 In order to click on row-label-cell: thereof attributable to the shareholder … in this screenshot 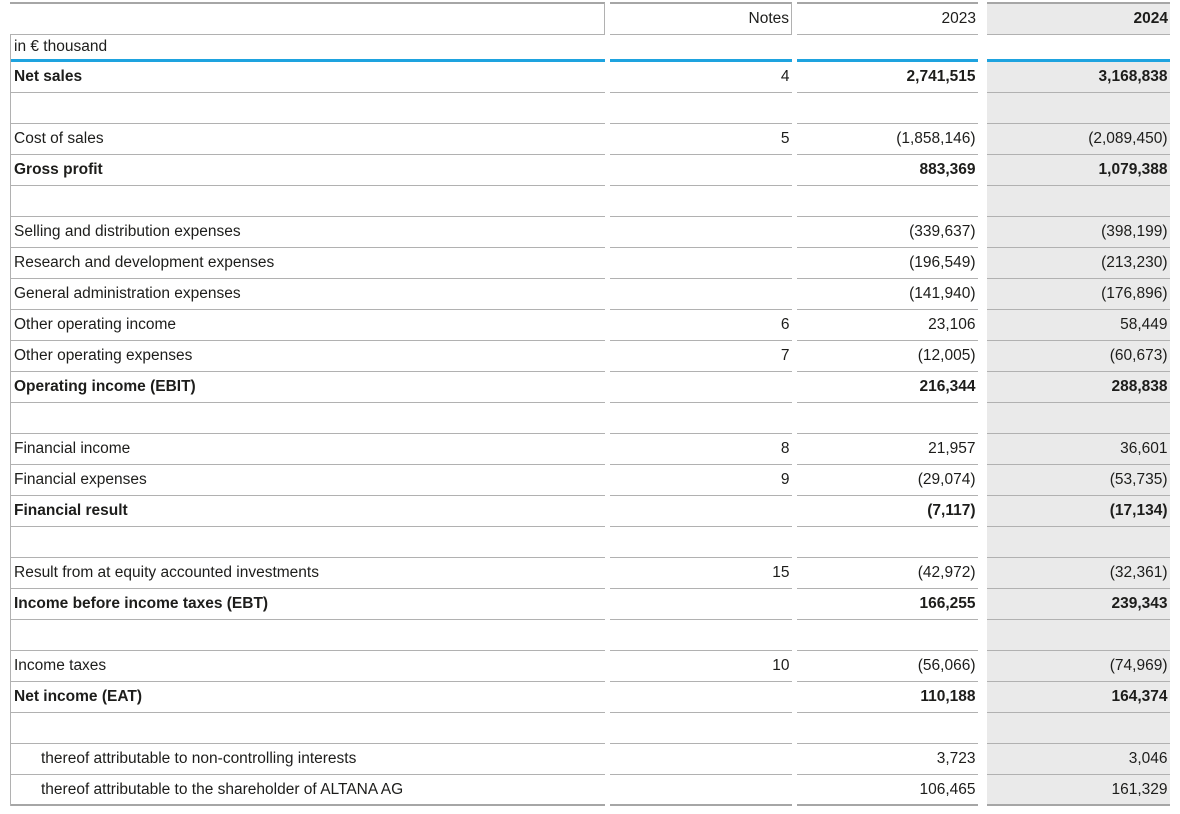, I will do `click(308, 790)`.